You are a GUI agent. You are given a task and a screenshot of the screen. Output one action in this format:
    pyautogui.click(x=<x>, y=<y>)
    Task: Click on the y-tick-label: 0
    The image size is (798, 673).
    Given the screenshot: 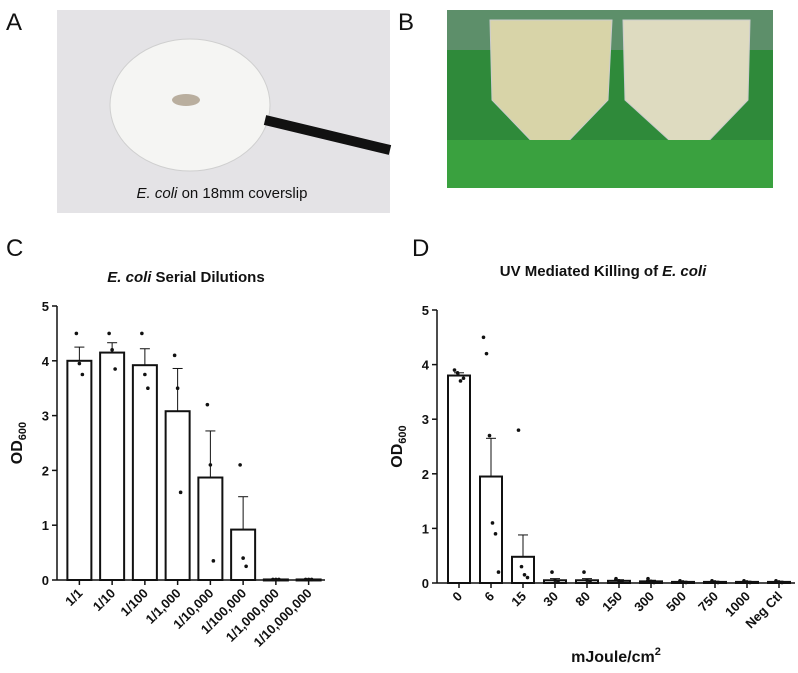 What is the action you would take?
    pyautogui.click(x=425, y=583)
    